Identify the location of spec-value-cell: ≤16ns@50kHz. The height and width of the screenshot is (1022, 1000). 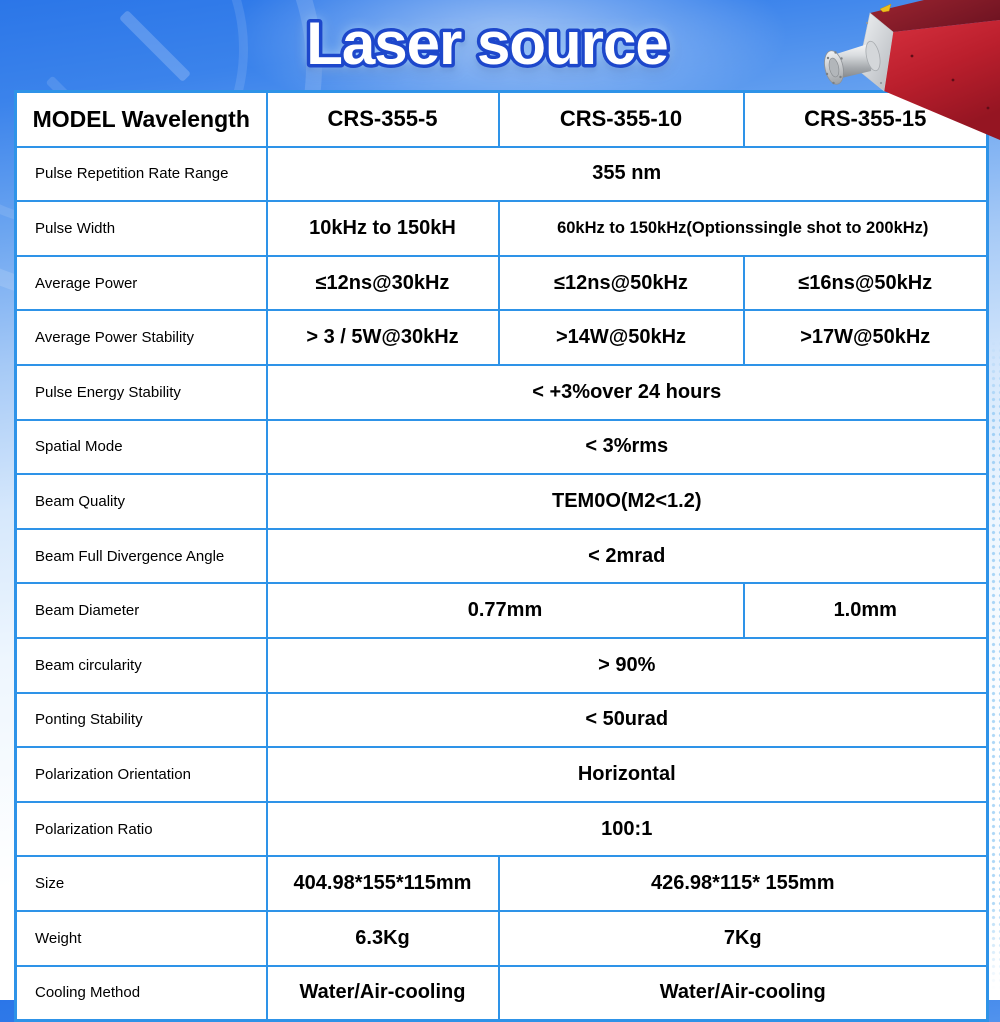
(865, 283).